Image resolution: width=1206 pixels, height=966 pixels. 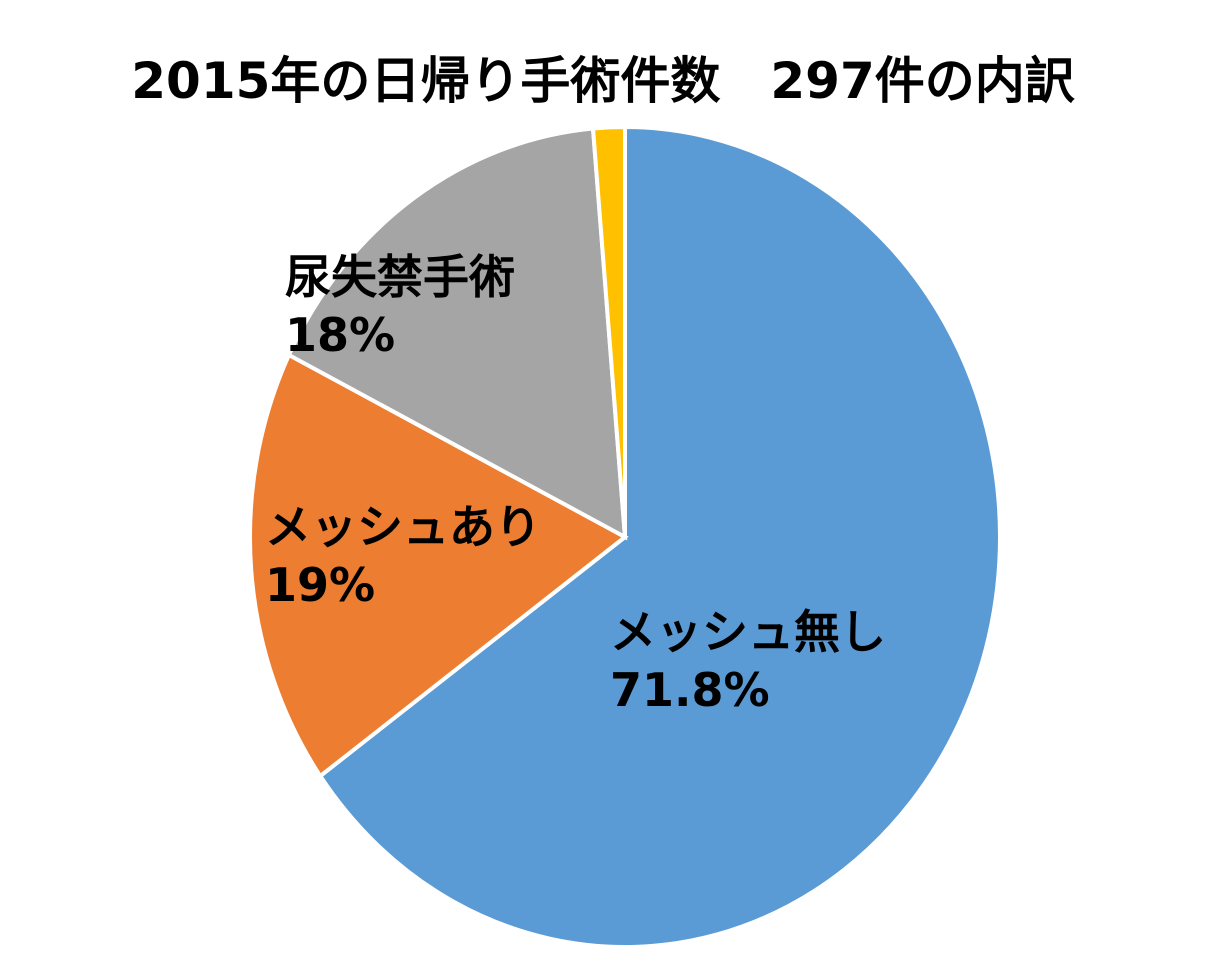 I want to click on slice-label: 尿失禁手術, so click(x=400, y=277).